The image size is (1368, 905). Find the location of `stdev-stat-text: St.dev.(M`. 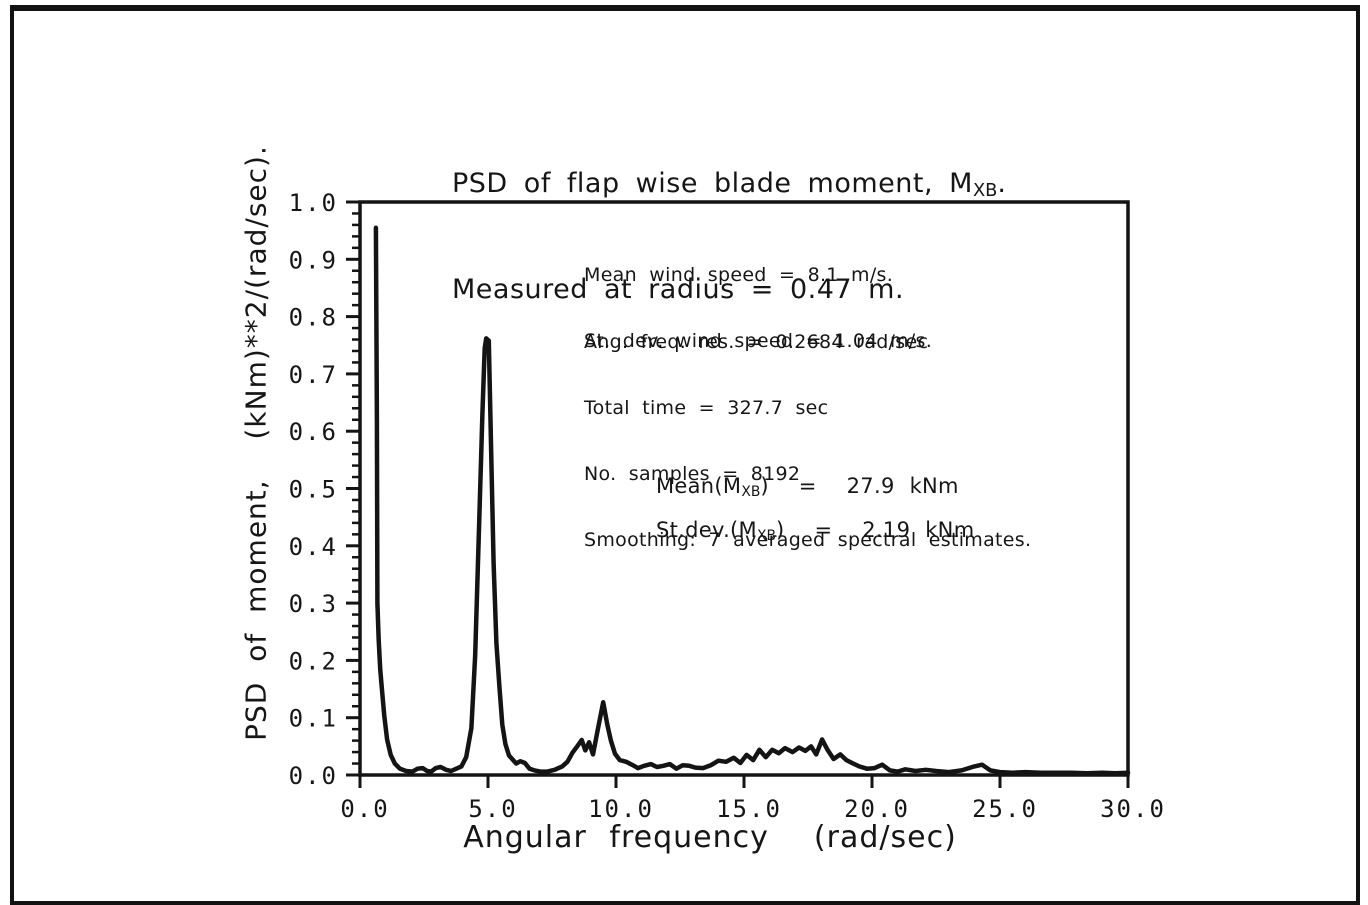

stdev-stat-text: St.dev.(M is located at coordinates (706, 530).